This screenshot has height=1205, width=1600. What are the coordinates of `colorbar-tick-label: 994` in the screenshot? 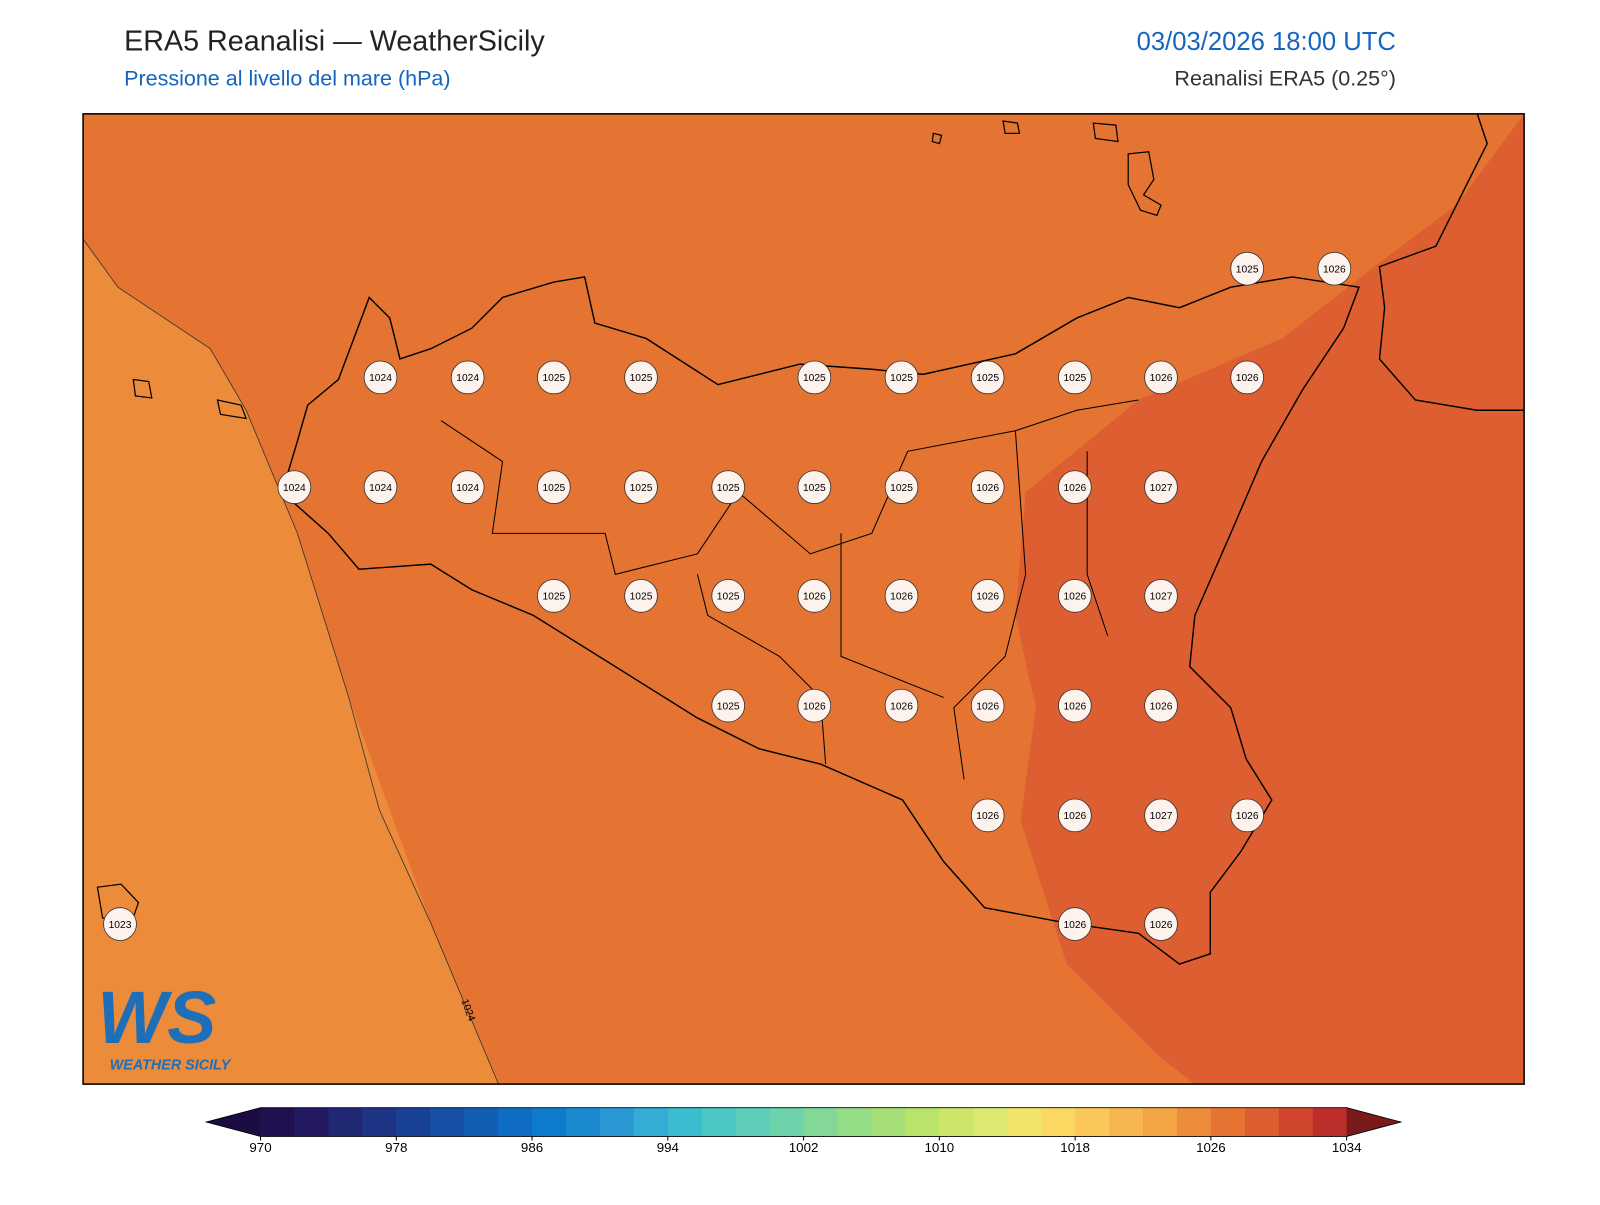 It's located at (668, 1147).